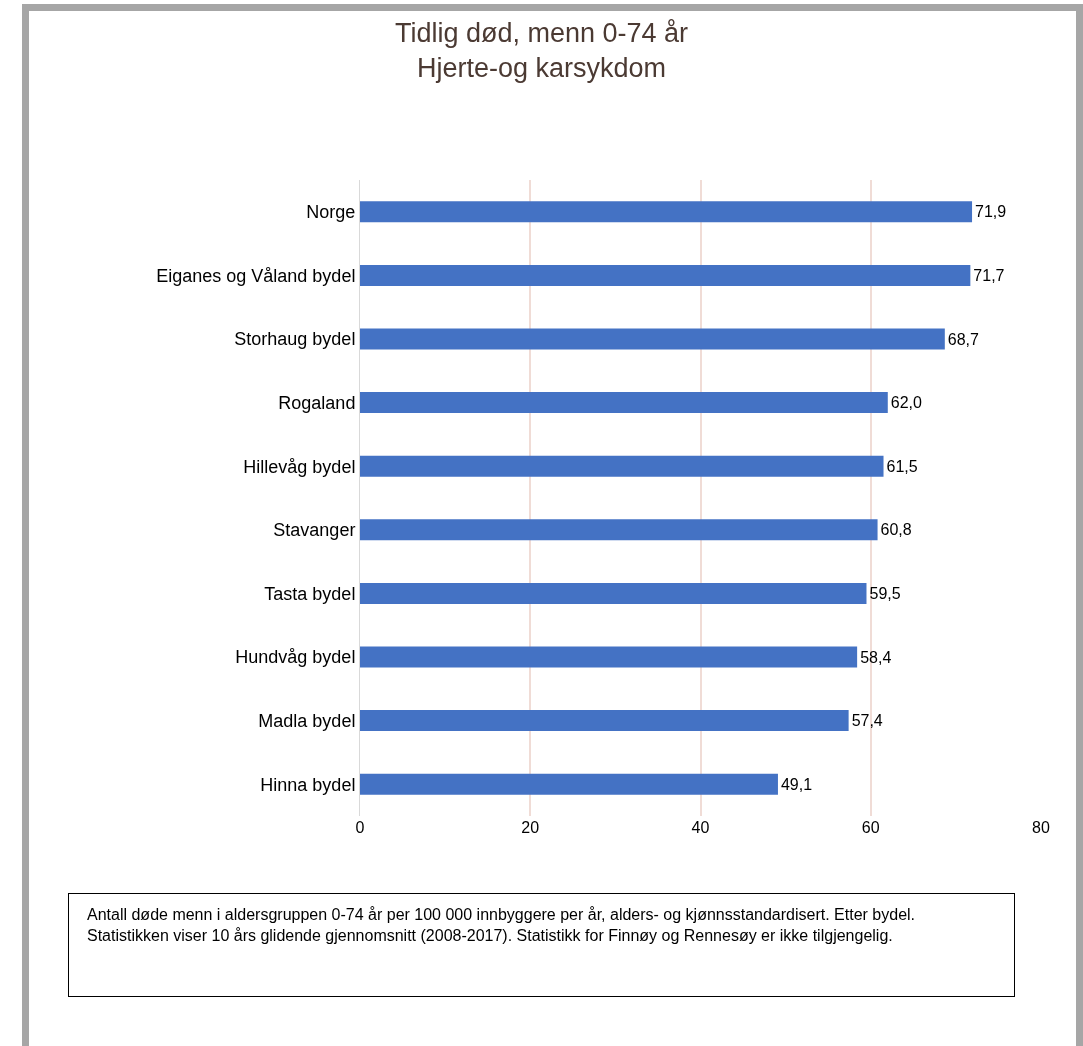 Image resolution: width=1083 pixels, height=1046 pixels. I want to click on y-tick-label: Rogaland, so click(317, 402).